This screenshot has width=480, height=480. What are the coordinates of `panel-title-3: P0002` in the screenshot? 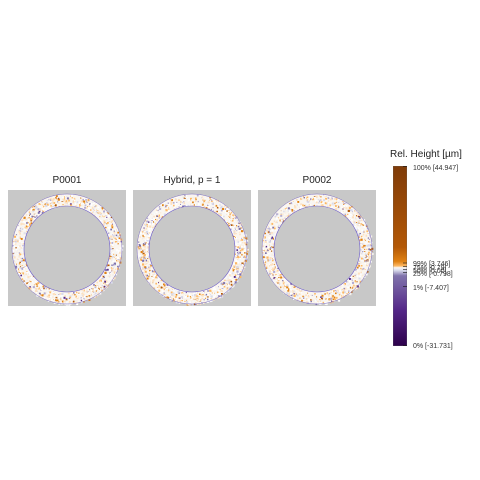 It's located at (317, 180).